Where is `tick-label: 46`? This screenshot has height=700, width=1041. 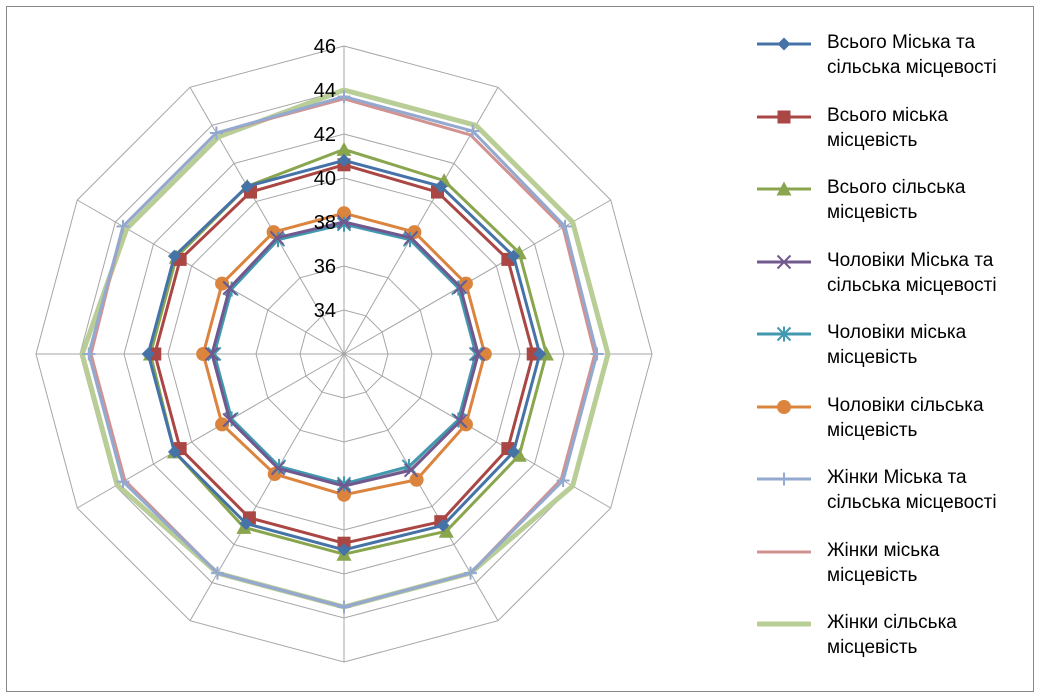
tick-label: 46 is located at coordinates (325, 47).